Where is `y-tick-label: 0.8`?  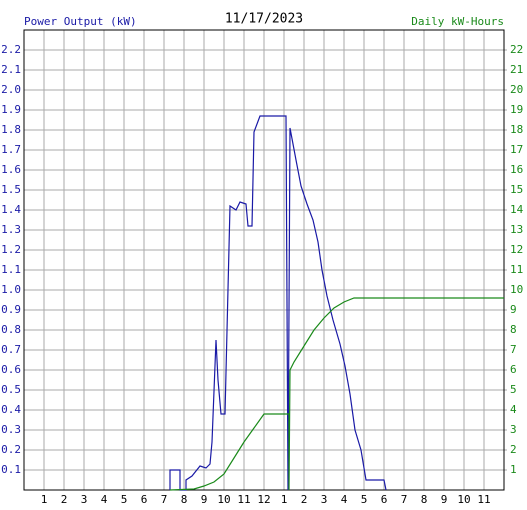 y-tick-label: 0.8 is located at coordinates (11, 329).